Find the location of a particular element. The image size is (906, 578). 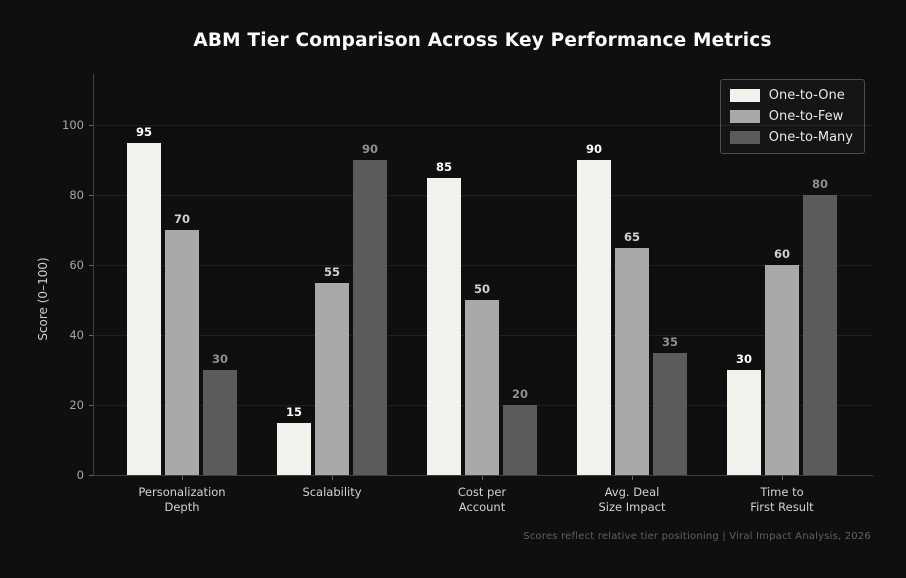

legend-item-2: One-to-Many is located at coordinates (791, 137).